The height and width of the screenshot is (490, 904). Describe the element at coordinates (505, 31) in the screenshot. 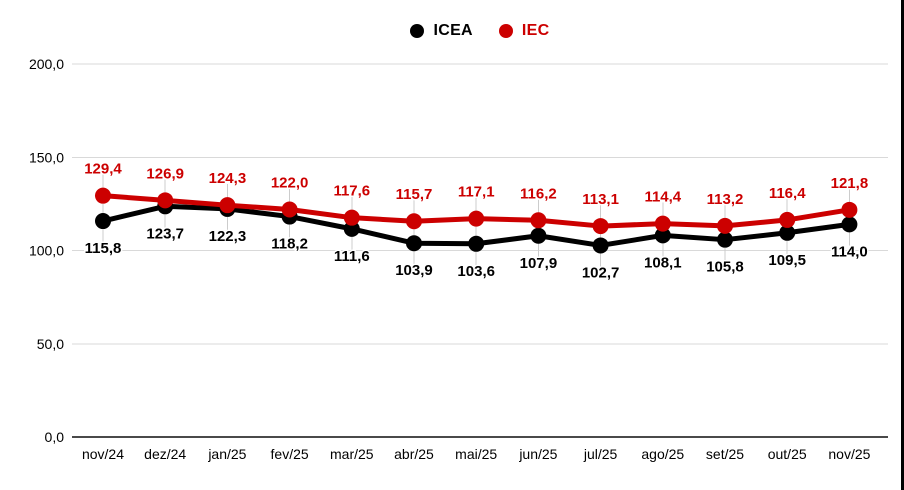

I see `legend-dot-iec` at that location.